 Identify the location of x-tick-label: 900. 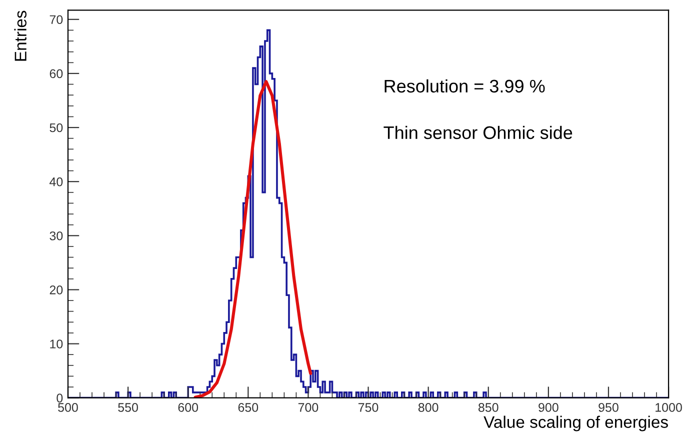
(548, 407).